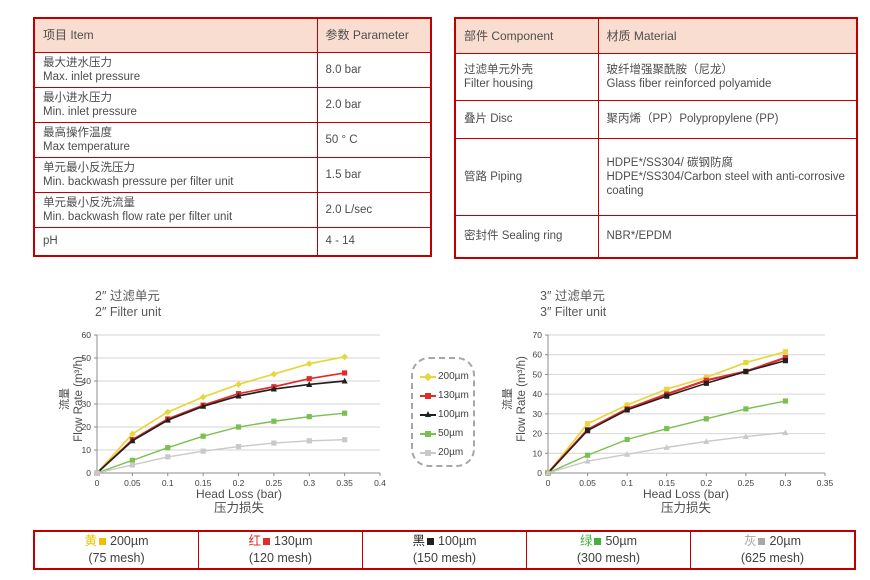  What do you see at coordinates (77, 97) in the screenshot?
I see `item-zh: 最小进水压力` at bounding box center [77, 97].